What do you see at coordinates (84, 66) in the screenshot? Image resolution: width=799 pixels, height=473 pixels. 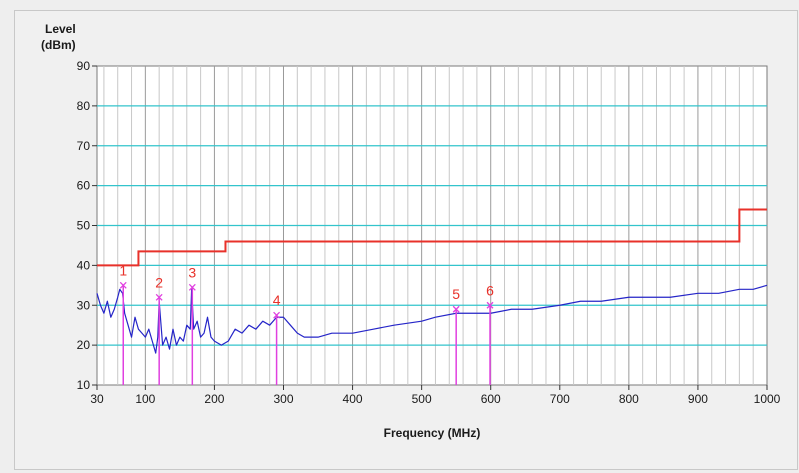 I see `y-tick-label: 90` at bounding box center [84, 66].